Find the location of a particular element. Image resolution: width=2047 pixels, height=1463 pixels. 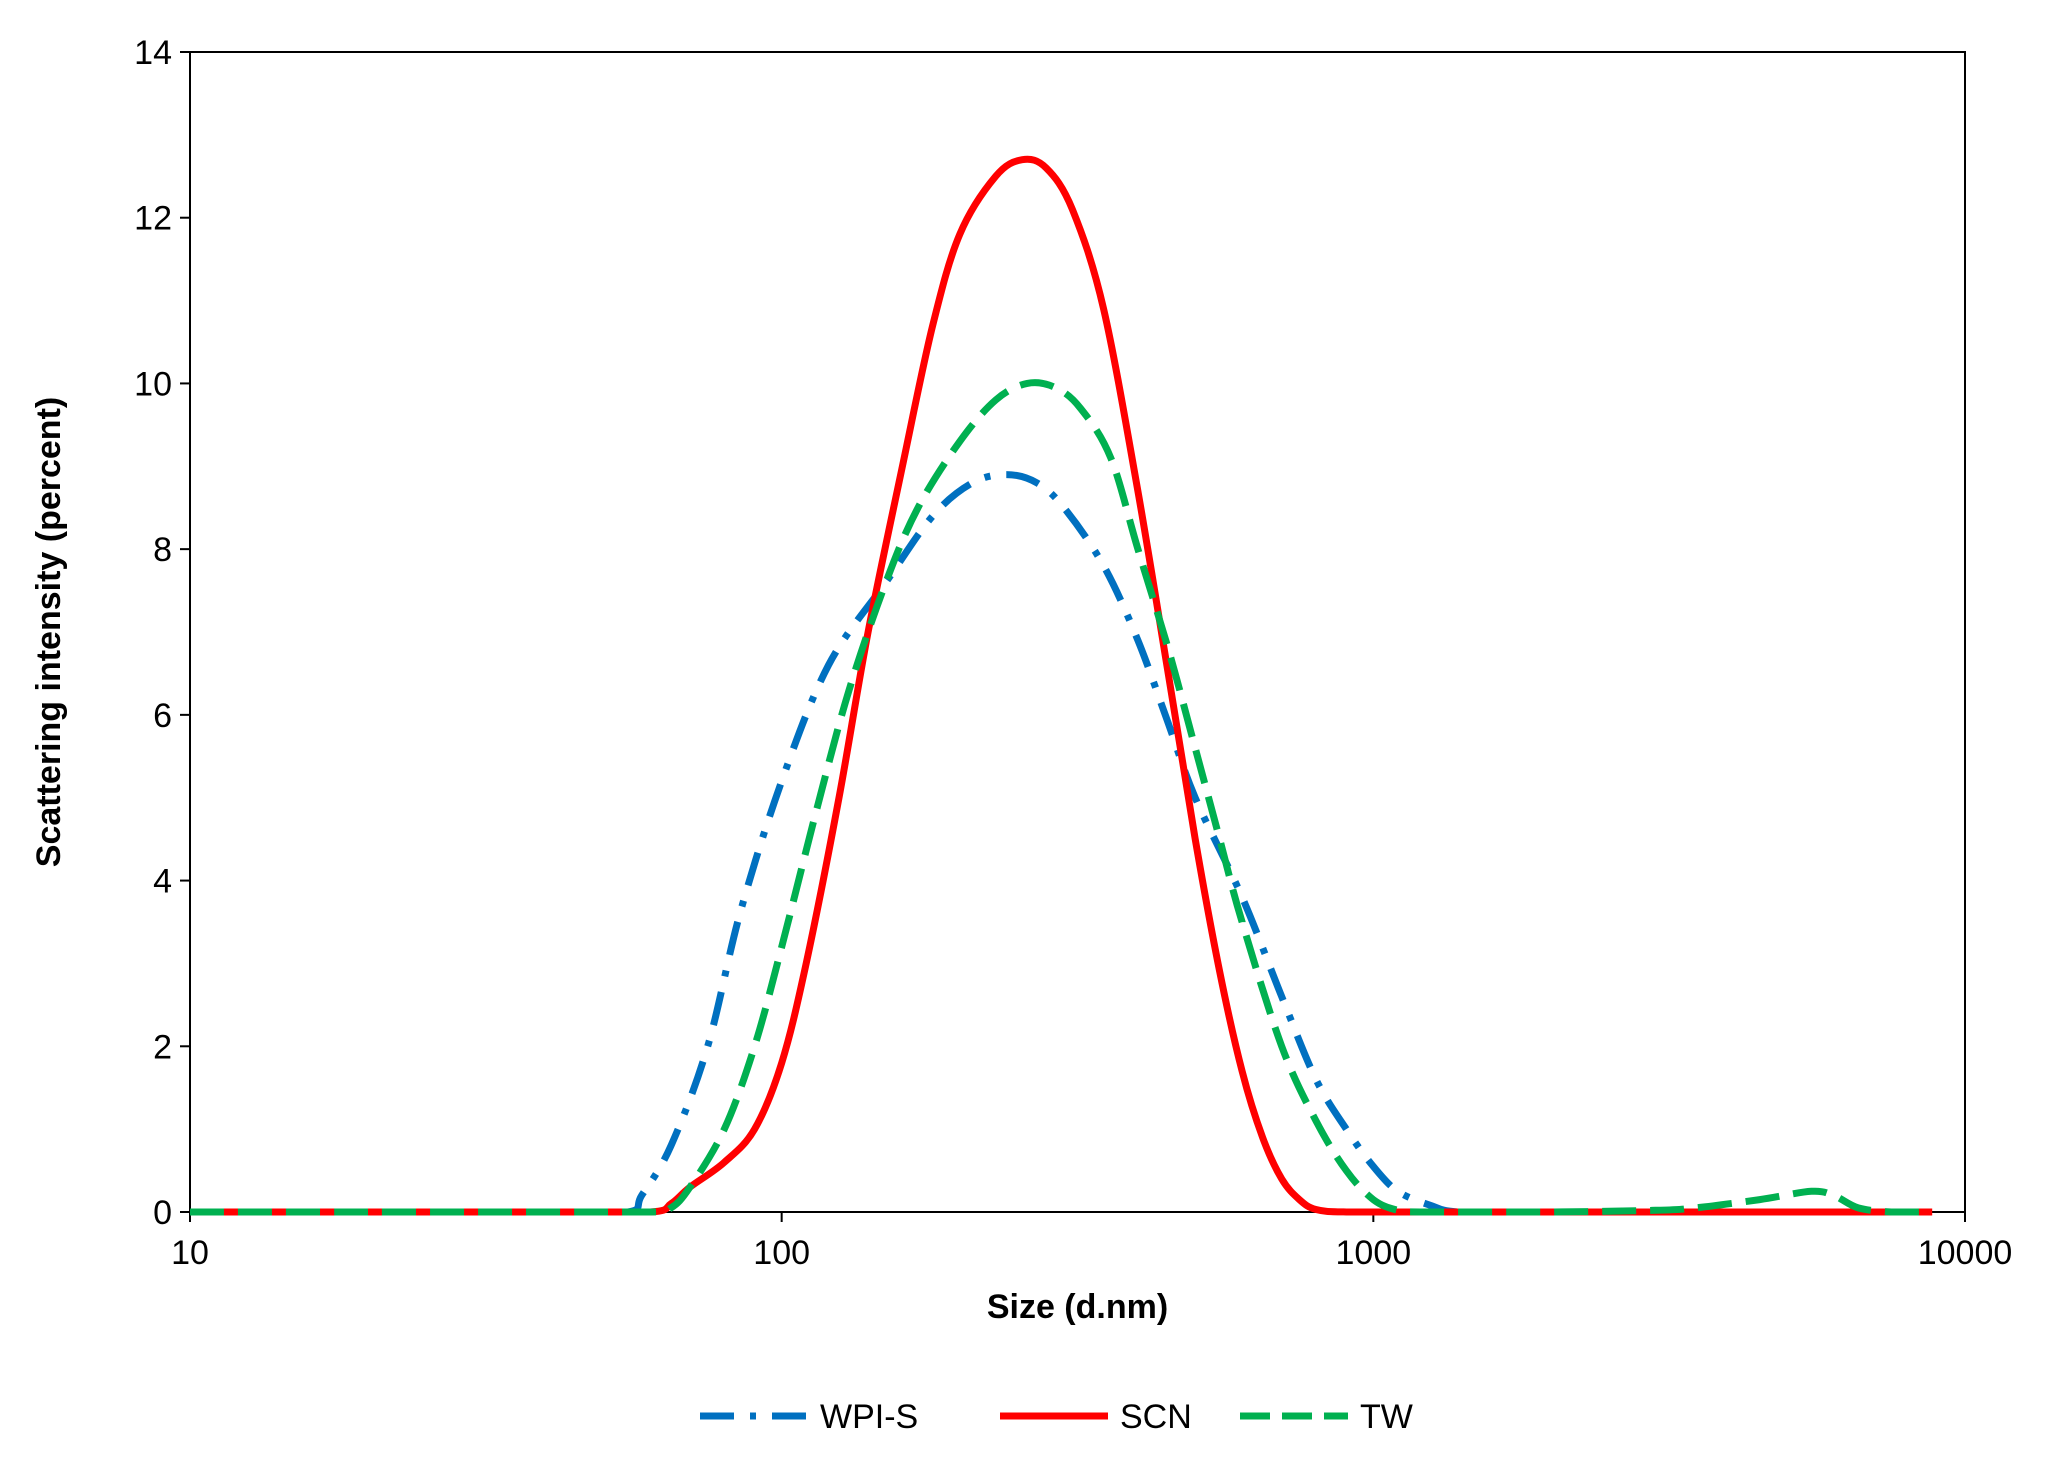

x-axis-ticks: 10 100 1000 10000 is located at coordinates (1091, 1242).